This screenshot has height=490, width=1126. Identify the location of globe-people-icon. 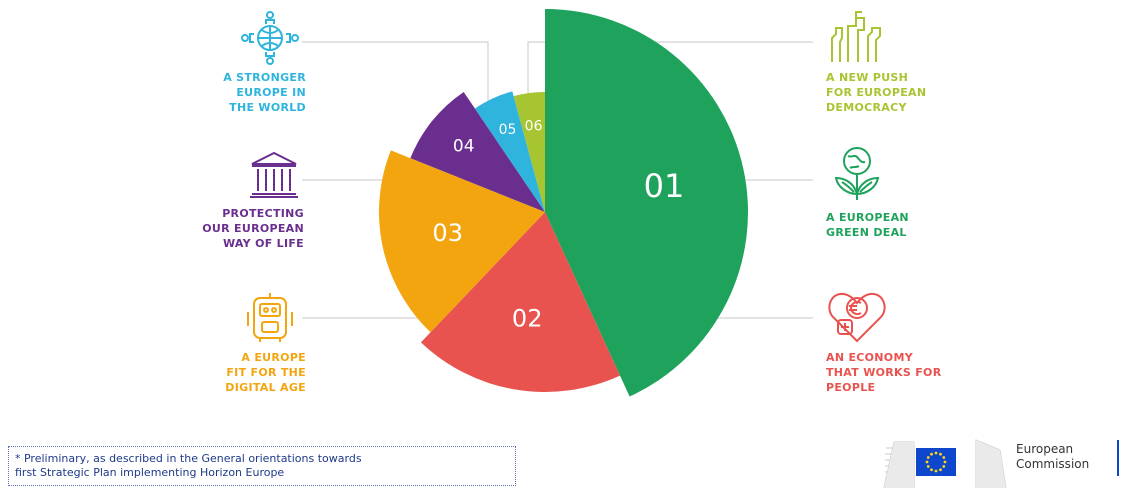
(270, 38).